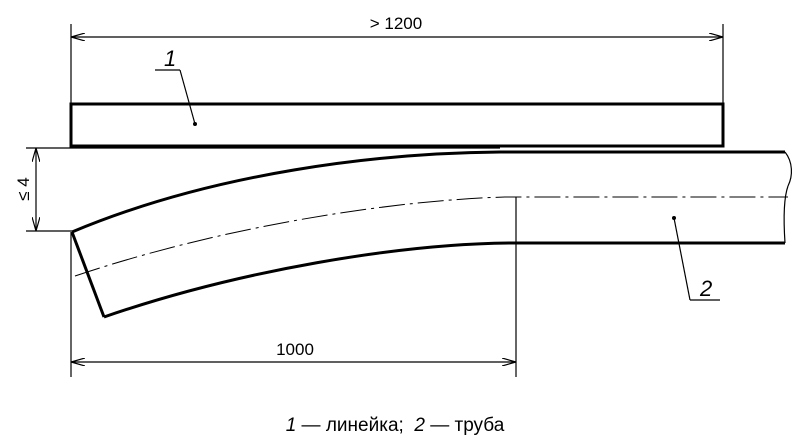  Describe the element at coordinates (257, 189) in the screenshot. I see `deviation-dimension: ≤ 4` at that location.